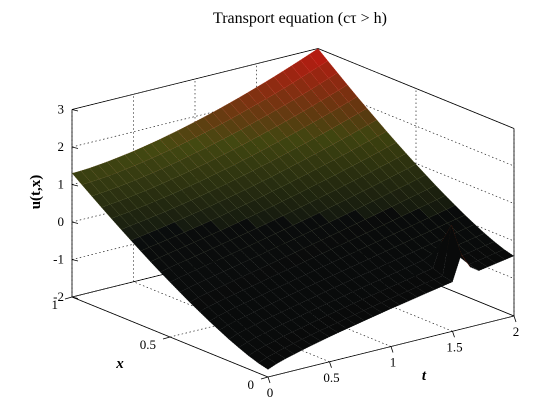 This screenshot has width=560, height=420. Describe the element at coordinates (231, 322) in the screenshot. I see `t-gridline-floor` at that location.